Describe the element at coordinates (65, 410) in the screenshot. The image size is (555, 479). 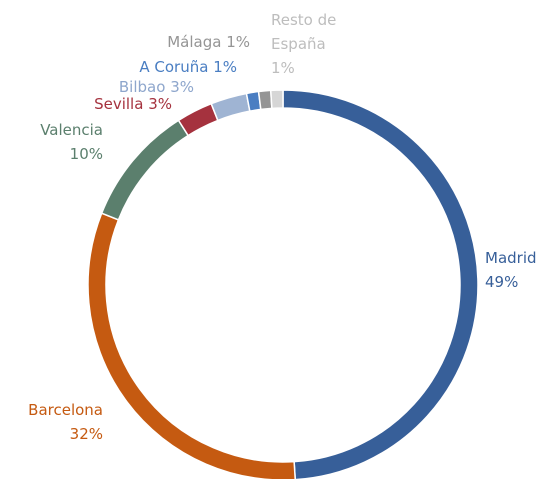
I see `category-name: Barcelona` at that location.